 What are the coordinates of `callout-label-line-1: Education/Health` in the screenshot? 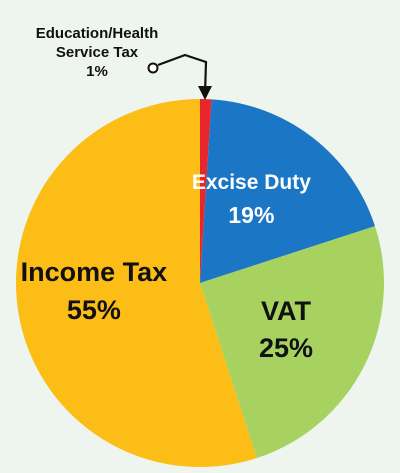 It's located at (97, 33).